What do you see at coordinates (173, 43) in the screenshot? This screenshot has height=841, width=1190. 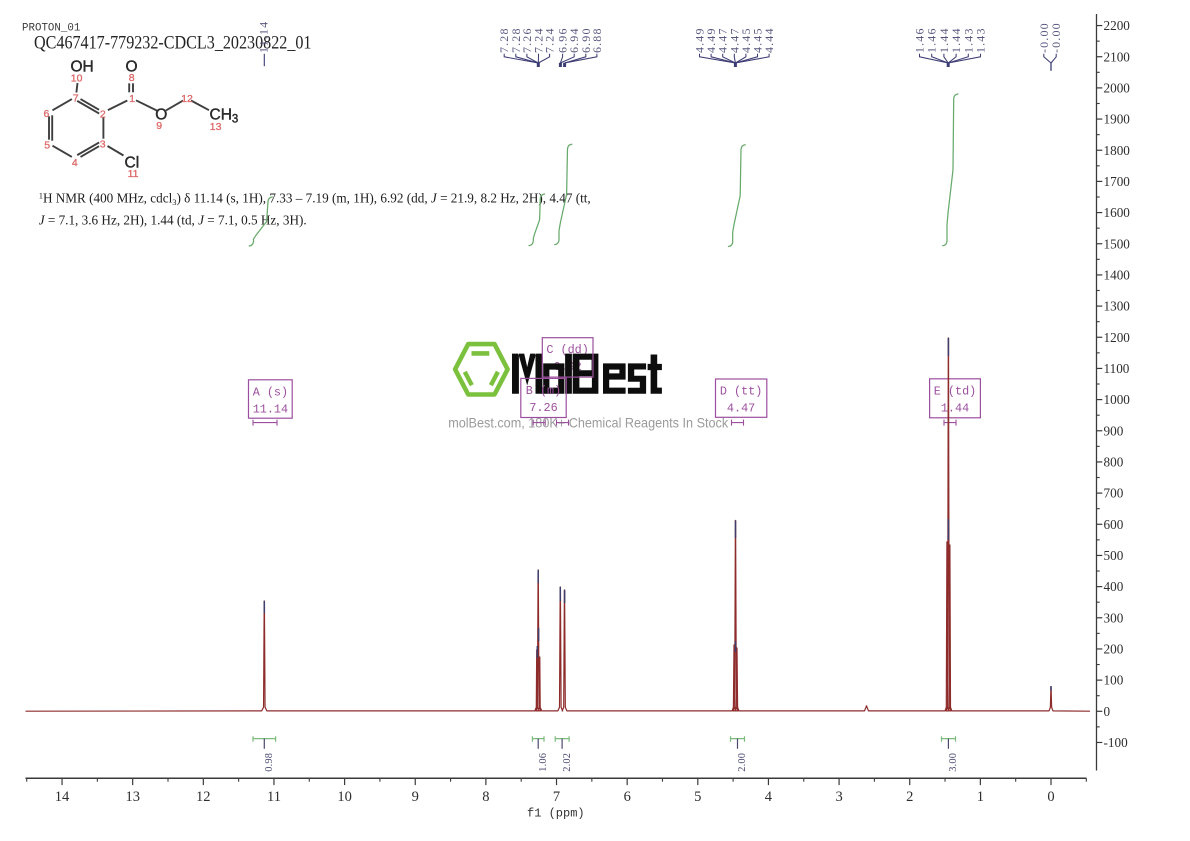 I see `svg-text:QC467417-779232-CDCL3_20230822: QC467417-779232-CDCL3_20230822_01` at bounding box center [173, 43].